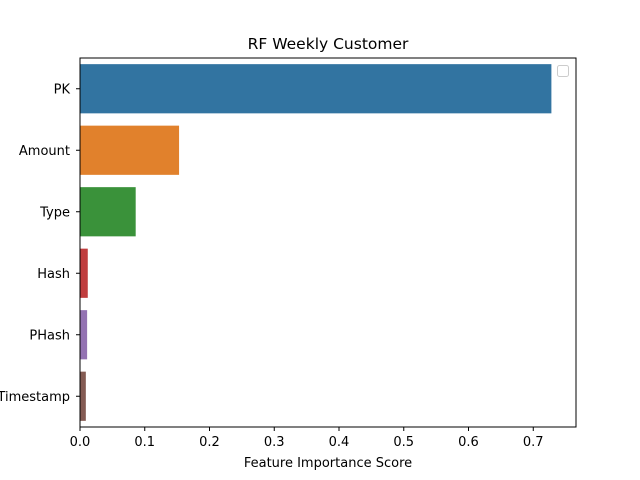 This screenshot has height=480, width=640. What do you see at coordinates (563, 71) in the screenshot?
I see `legend-box` at bounding box center [563, 71].